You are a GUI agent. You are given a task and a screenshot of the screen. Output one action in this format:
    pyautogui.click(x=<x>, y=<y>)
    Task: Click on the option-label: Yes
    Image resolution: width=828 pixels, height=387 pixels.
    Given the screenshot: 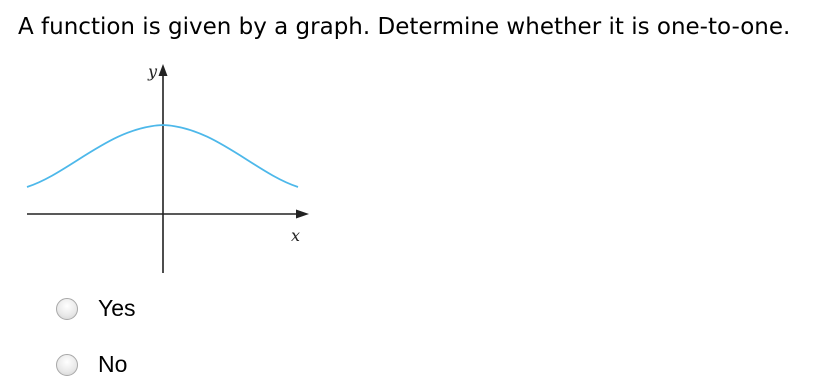 What is the action you would take?
    pyautogui.click(x=117, y=308)
    